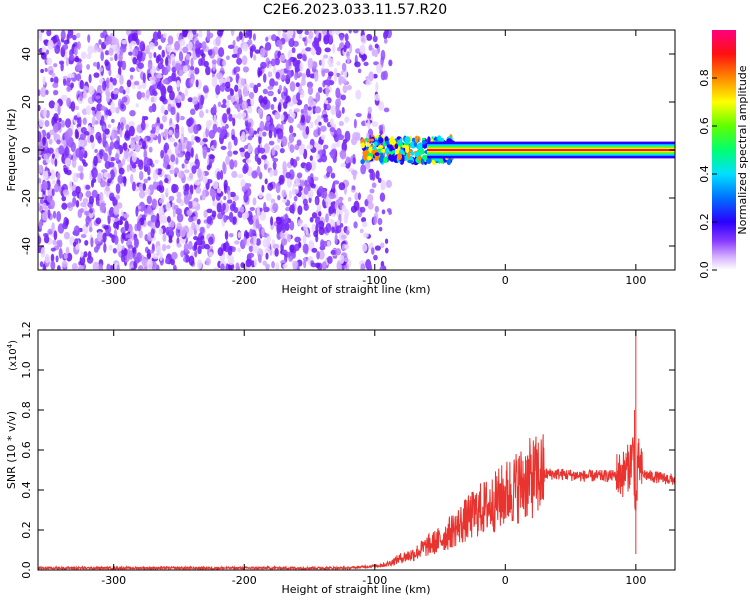 This screenshot has height=600, width=750. Describe the element at coordinates (704, 270) in the screenshot. I see `colorbar-tick-label: 0.0` at that location.